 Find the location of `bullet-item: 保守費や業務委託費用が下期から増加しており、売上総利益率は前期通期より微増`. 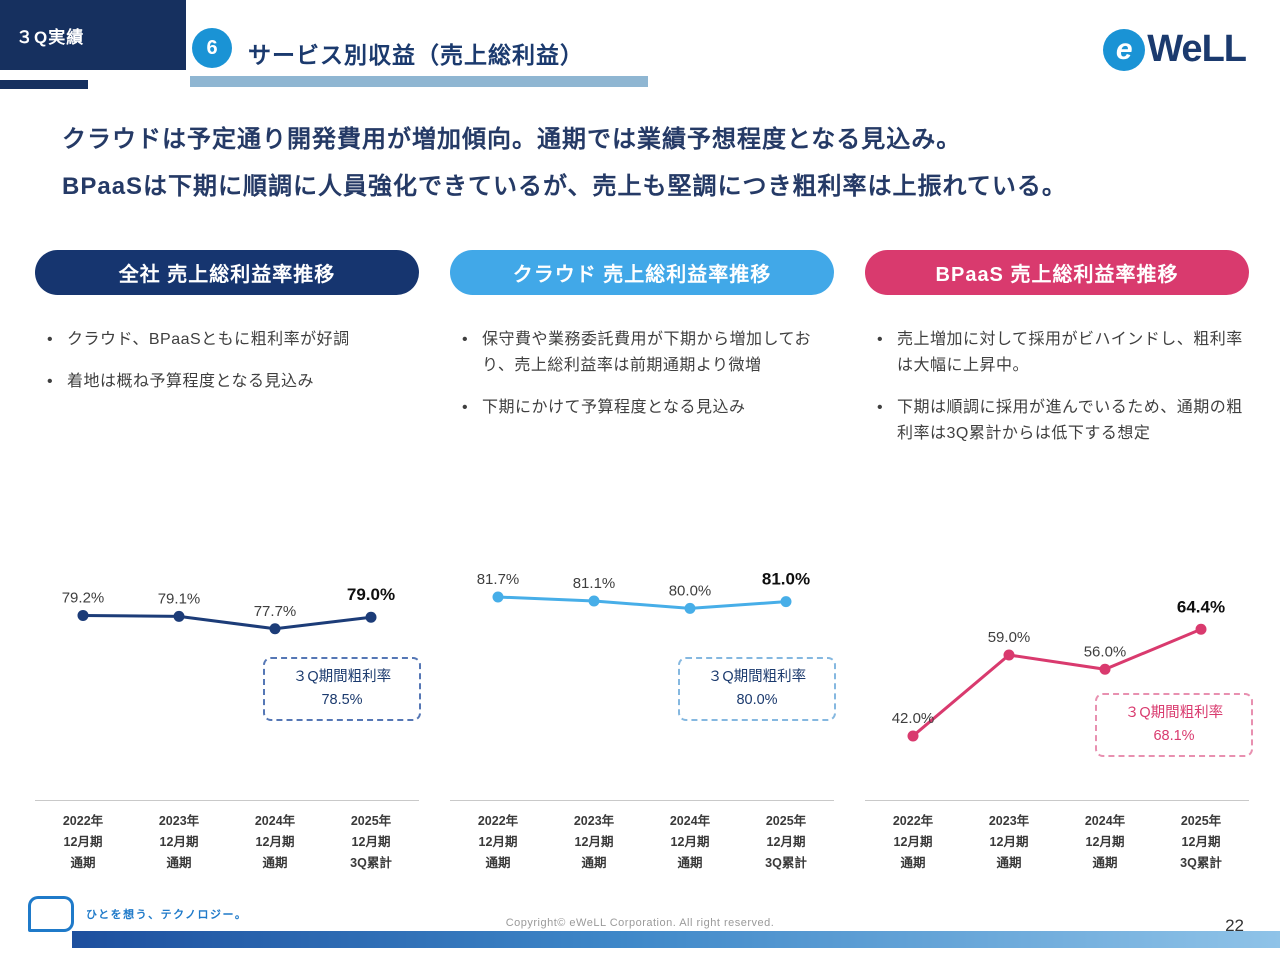

bullet-item: 保守費や業務委託費用が下期から増加しており、売上総利益率は前期通期より微増 is located at coordinates (645, 353).